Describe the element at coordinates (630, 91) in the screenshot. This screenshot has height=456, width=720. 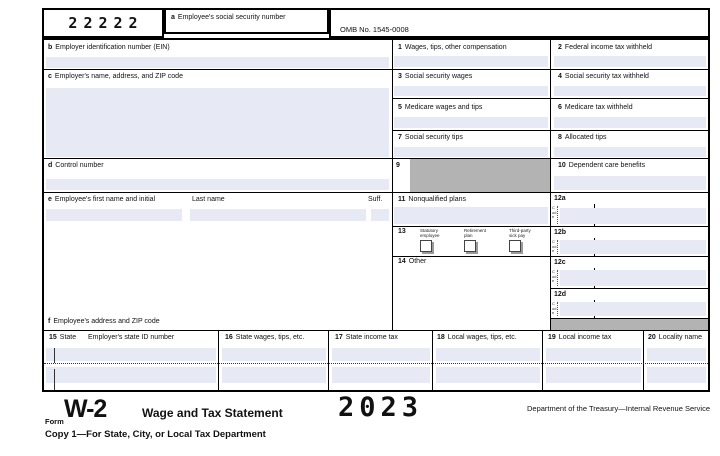
I see `field-box4` at that location.